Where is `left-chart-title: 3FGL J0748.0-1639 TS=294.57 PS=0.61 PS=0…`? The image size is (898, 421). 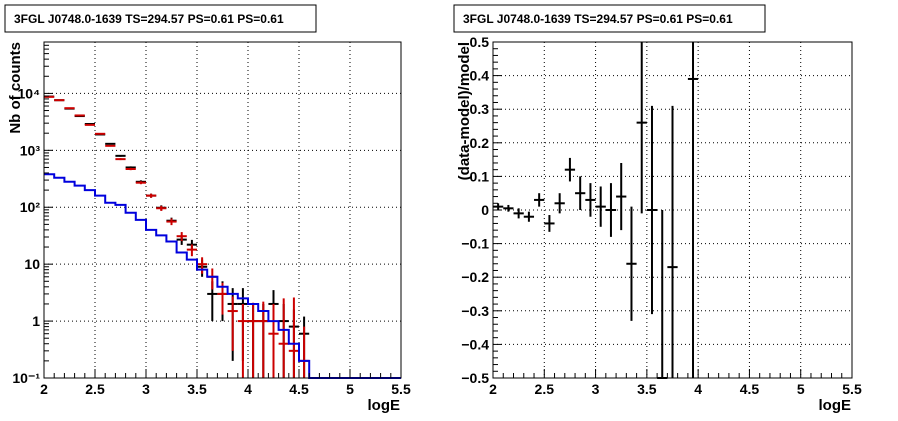
left-chart-title: 3FGL J0748.0-1639 TS=294.57 PS=0.61 PS=0… is located at coordinates (149, 19).